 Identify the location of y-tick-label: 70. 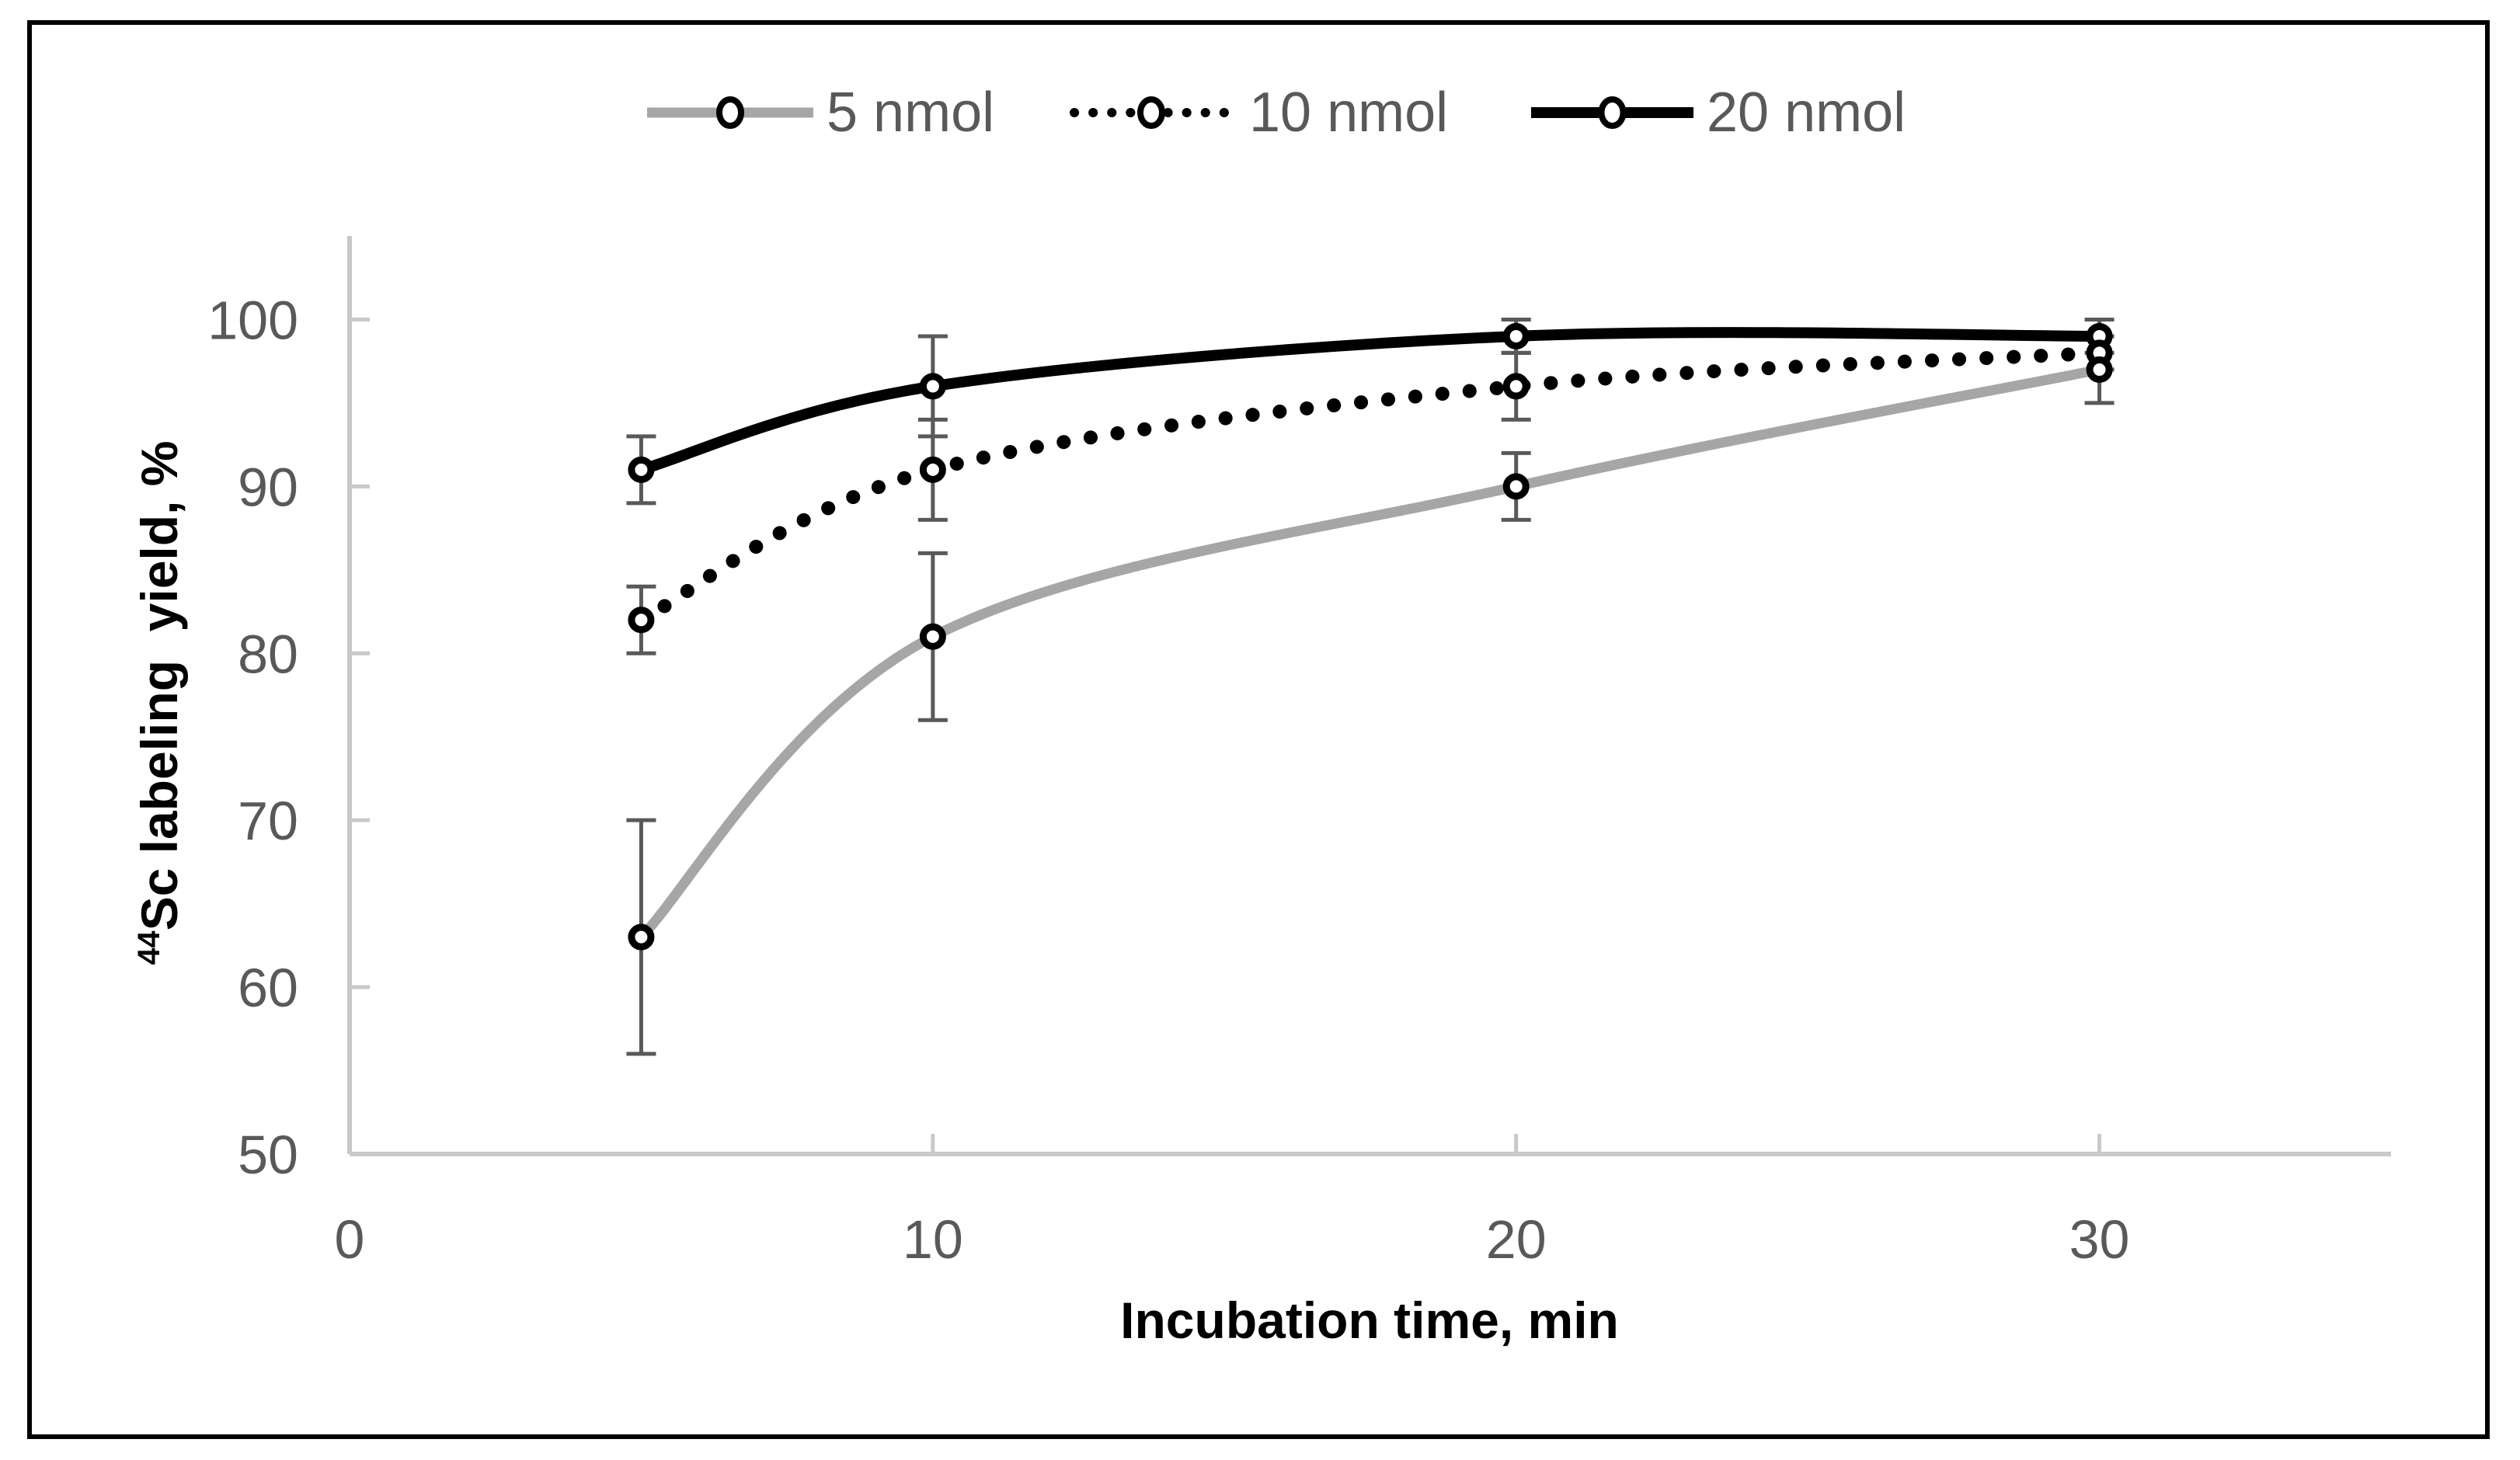
(268, 821).